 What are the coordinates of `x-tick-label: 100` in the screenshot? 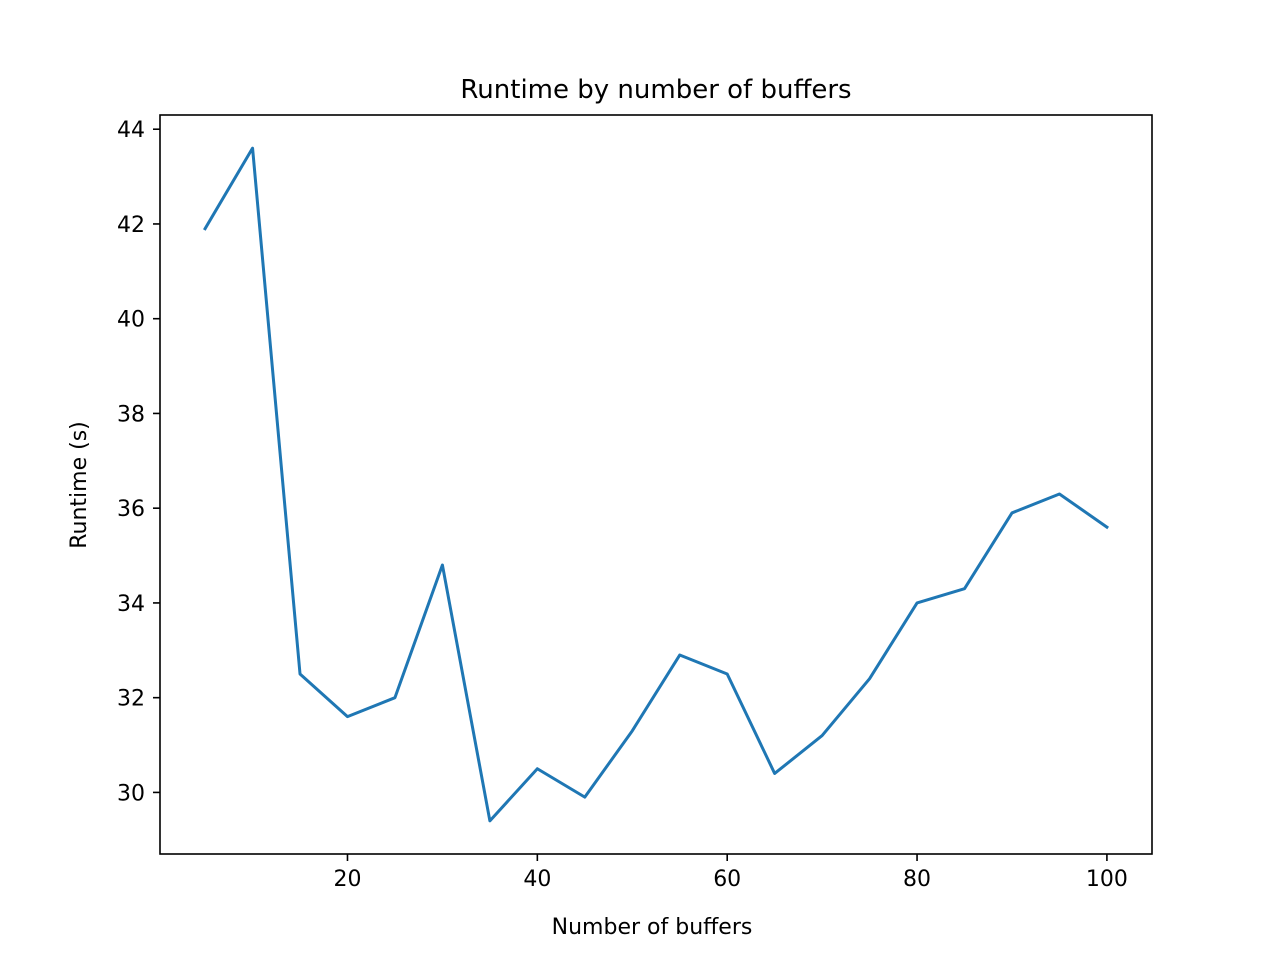 It's located at (1107, 879).